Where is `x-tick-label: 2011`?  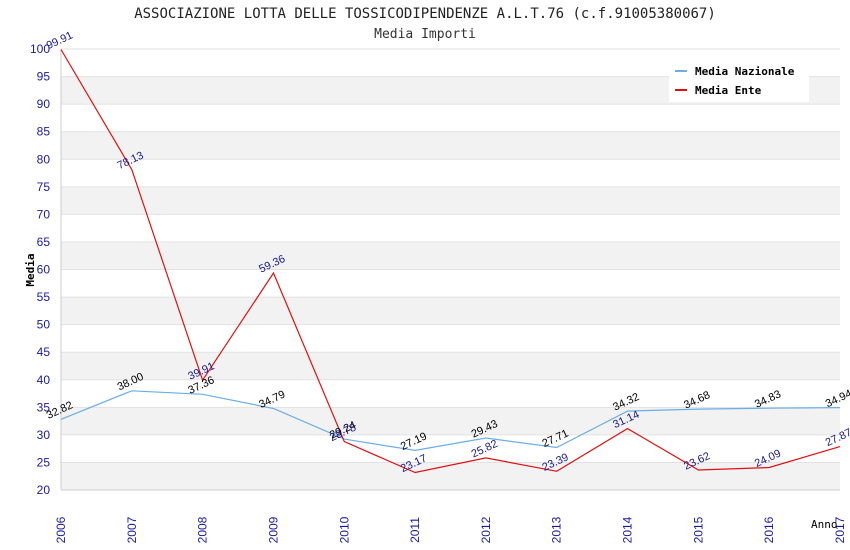 x-tick-label: 2011 is located at coordinates (415, 530).